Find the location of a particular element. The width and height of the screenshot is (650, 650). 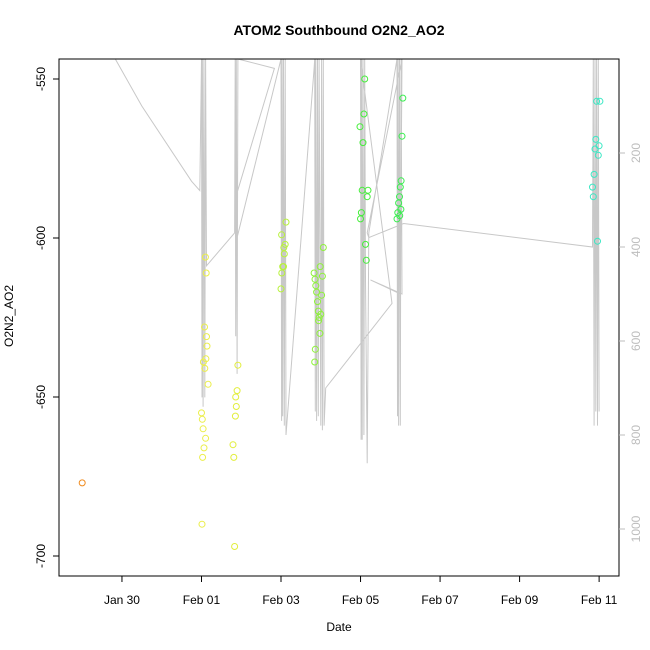

x-tick-label: Feb 03 is located at coordinates (281, 600).